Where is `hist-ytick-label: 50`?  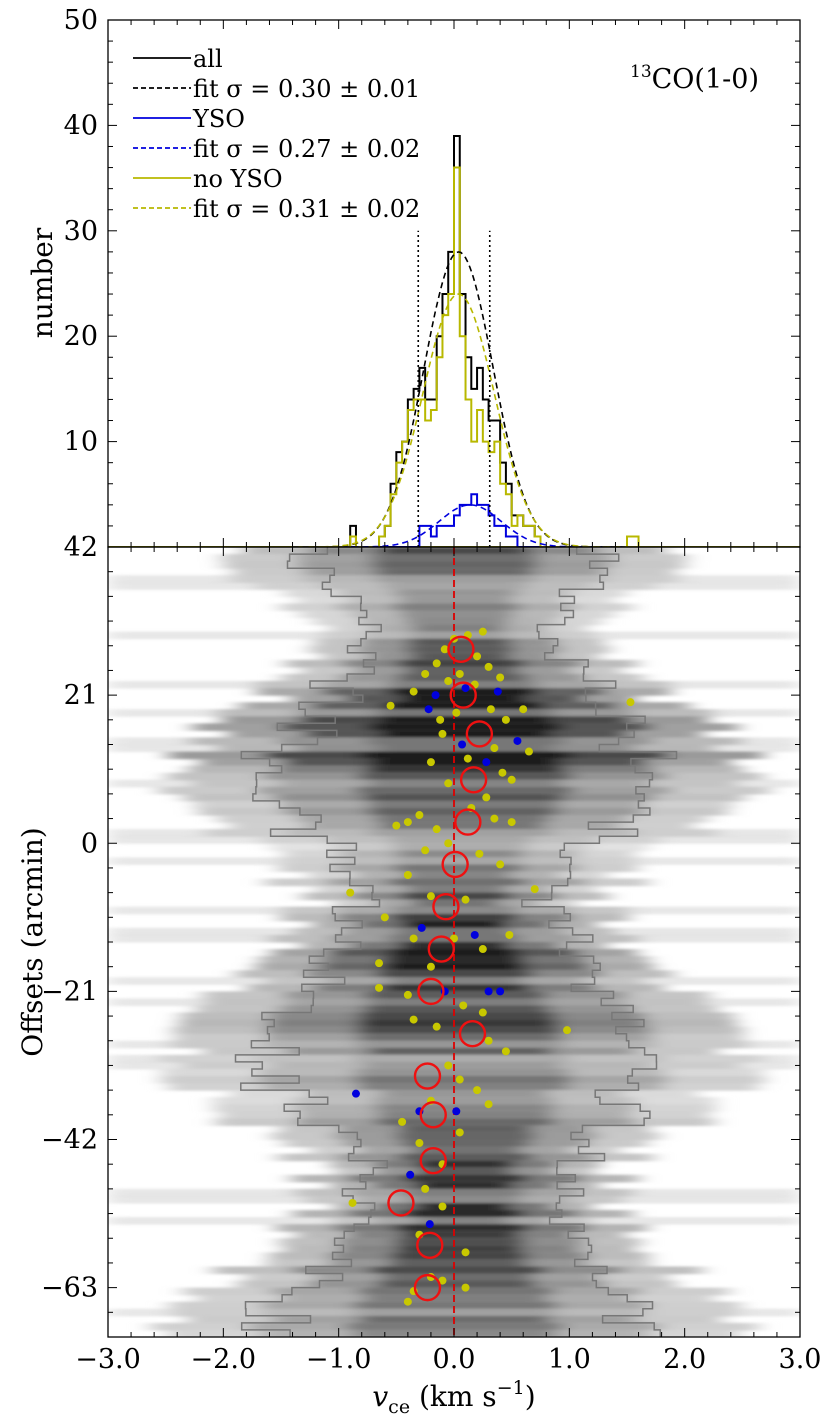 hist-ytick-label: 50 is located at coordinates (81, 20).